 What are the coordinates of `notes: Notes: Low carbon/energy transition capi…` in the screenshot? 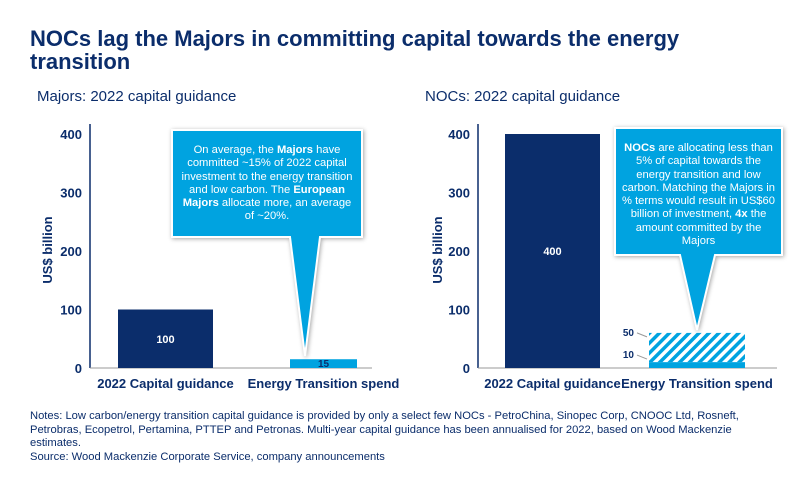 It's located at (400, 437).